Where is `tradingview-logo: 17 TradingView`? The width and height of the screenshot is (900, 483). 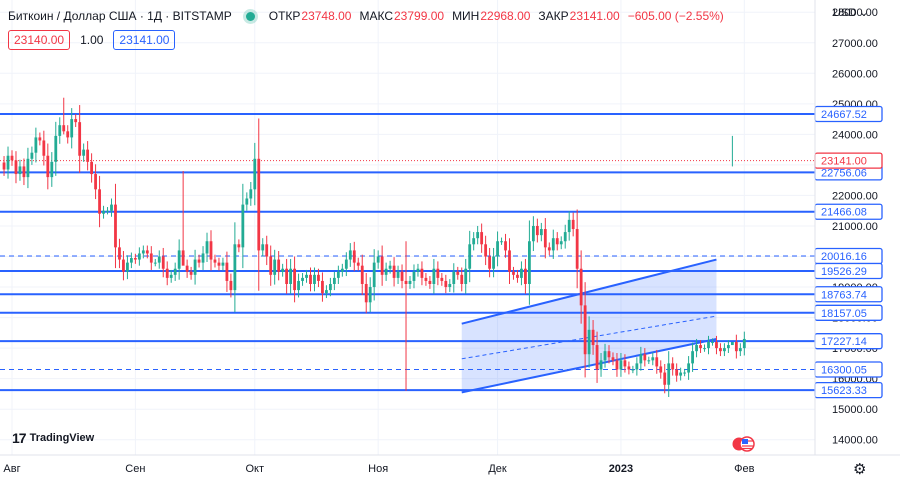
tradingview-logo: 17 TradingView is located at coordinates (53, 438).